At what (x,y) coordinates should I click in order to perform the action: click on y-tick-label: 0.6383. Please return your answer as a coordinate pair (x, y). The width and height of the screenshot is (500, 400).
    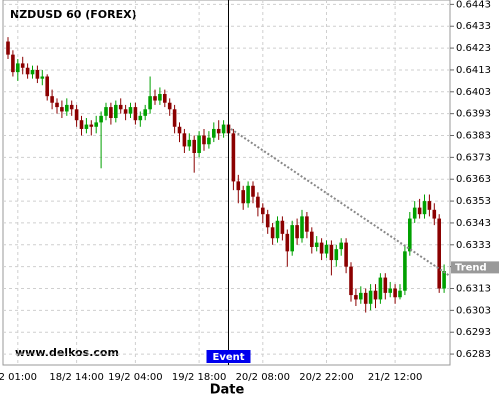
    Looking at the image, I should click on (473, 136).